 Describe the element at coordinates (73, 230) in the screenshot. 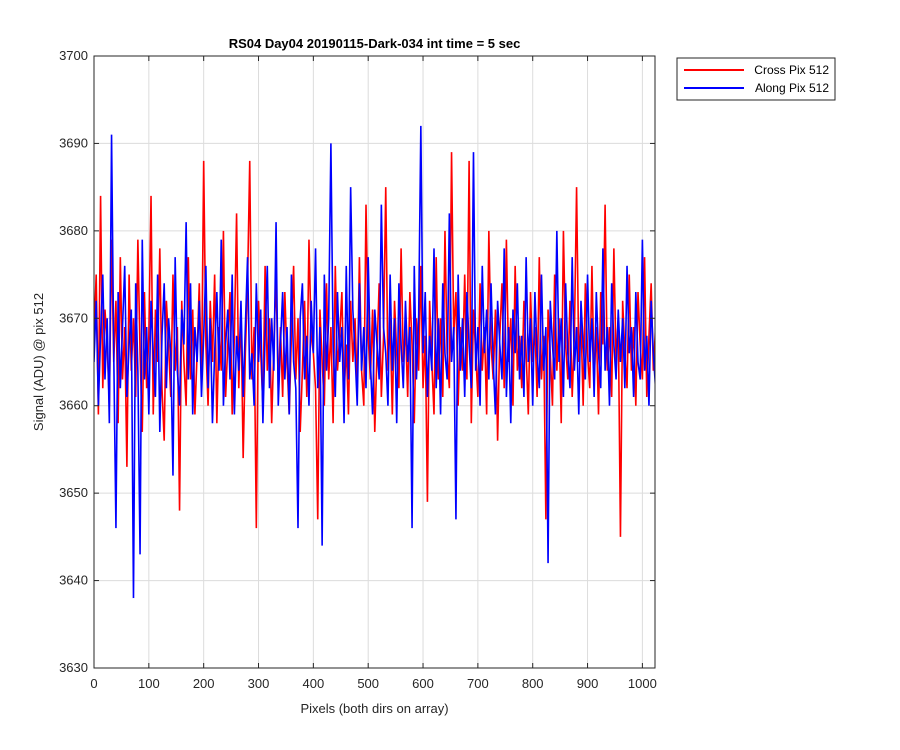

I see `y-tick-label: 3680` at that location.